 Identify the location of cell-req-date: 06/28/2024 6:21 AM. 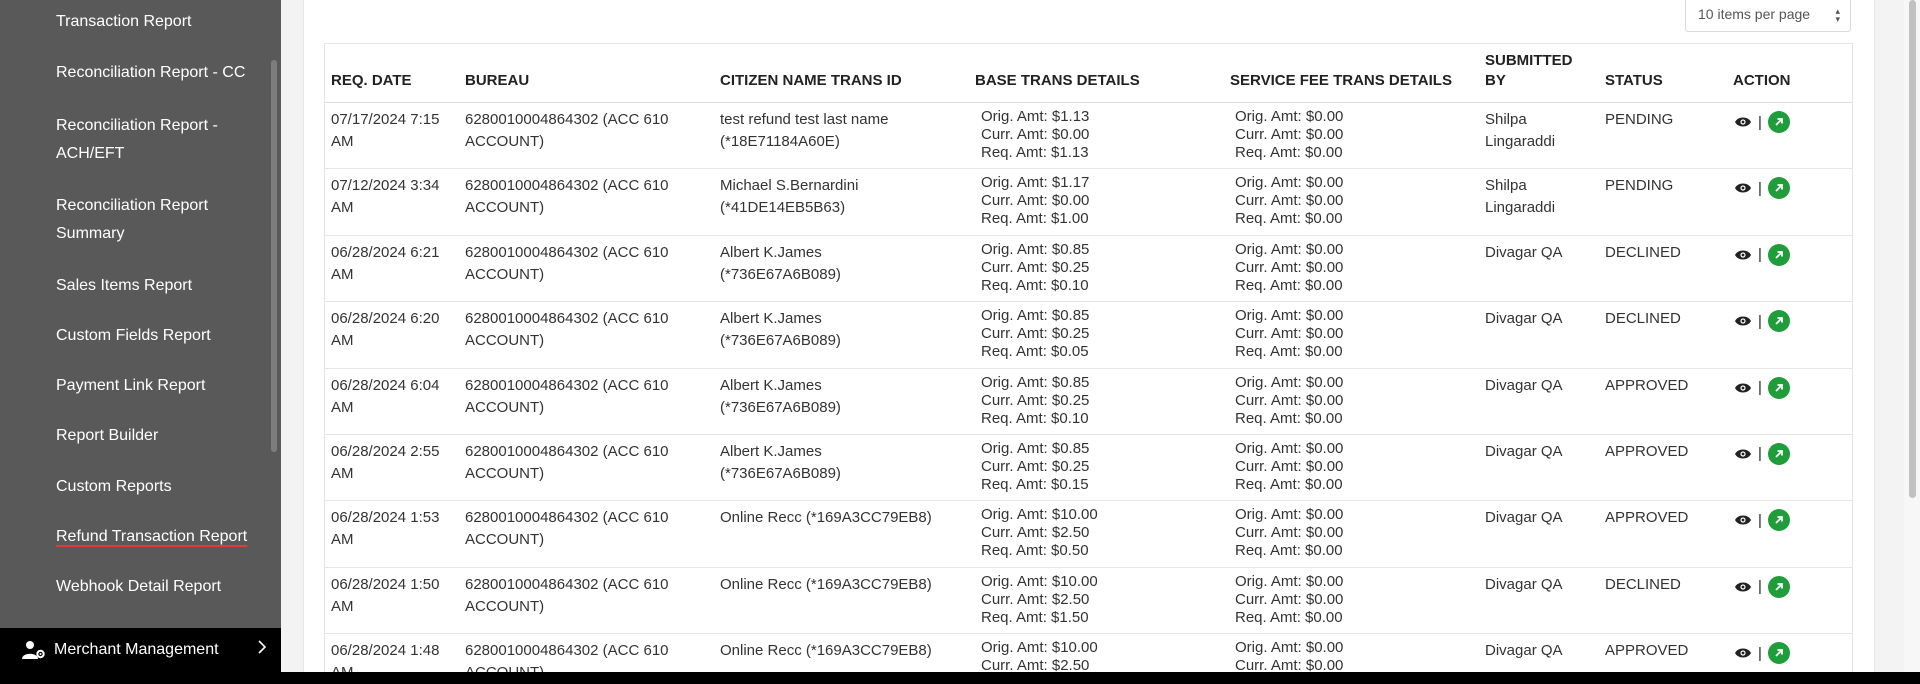
(385, 264).